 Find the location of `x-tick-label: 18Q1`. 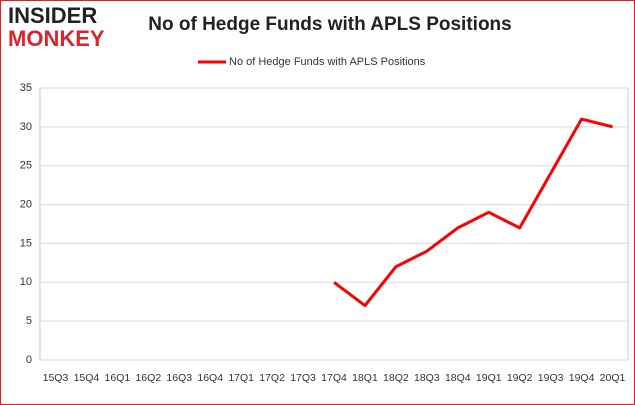

x-tick-label: 18Q1 is located at coordinates (365, 378).